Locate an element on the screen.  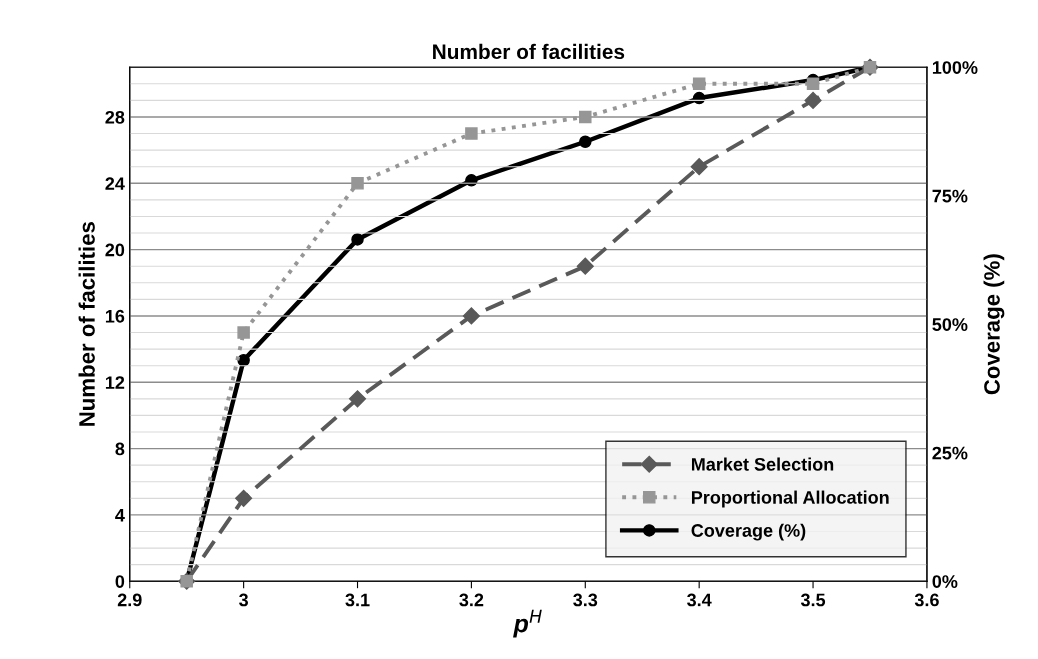
x-tick-label: 3.4 is located at coordinates (699, 600).